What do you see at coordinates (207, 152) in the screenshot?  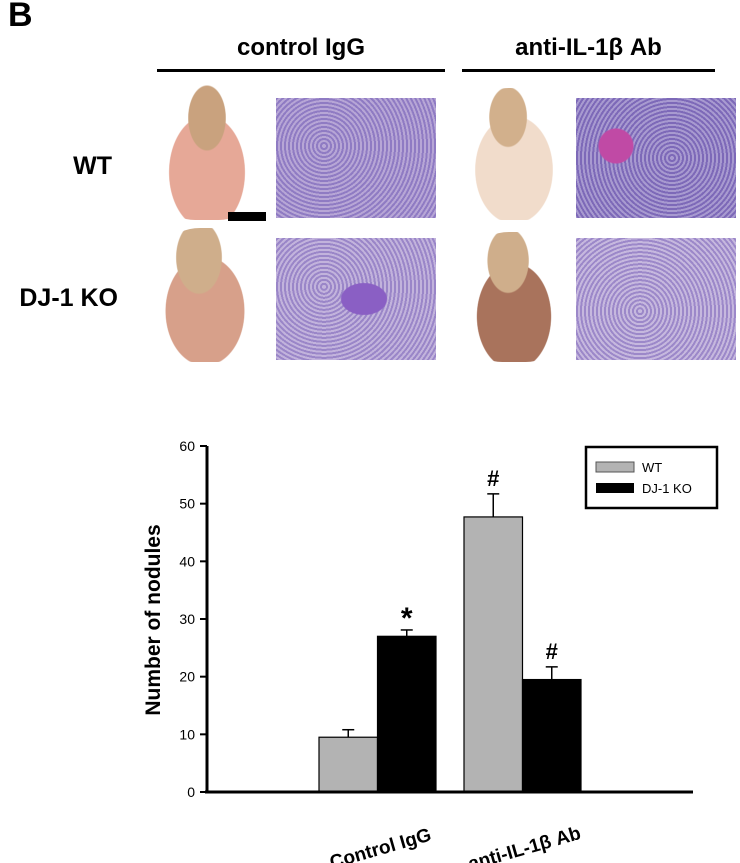 I see `lung-photo-wt-control` at bounding box center [207, 152].